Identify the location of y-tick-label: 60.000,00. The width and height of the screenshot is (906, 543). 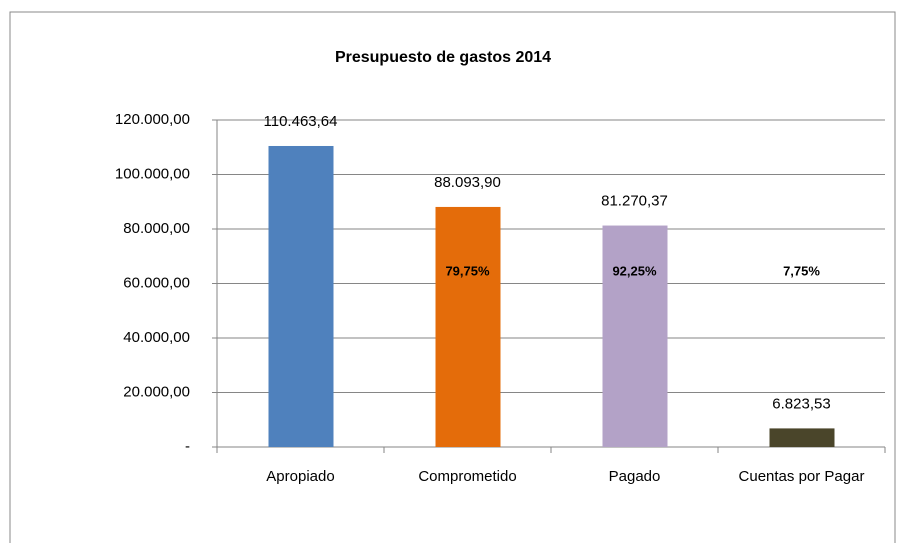
(156, 282).